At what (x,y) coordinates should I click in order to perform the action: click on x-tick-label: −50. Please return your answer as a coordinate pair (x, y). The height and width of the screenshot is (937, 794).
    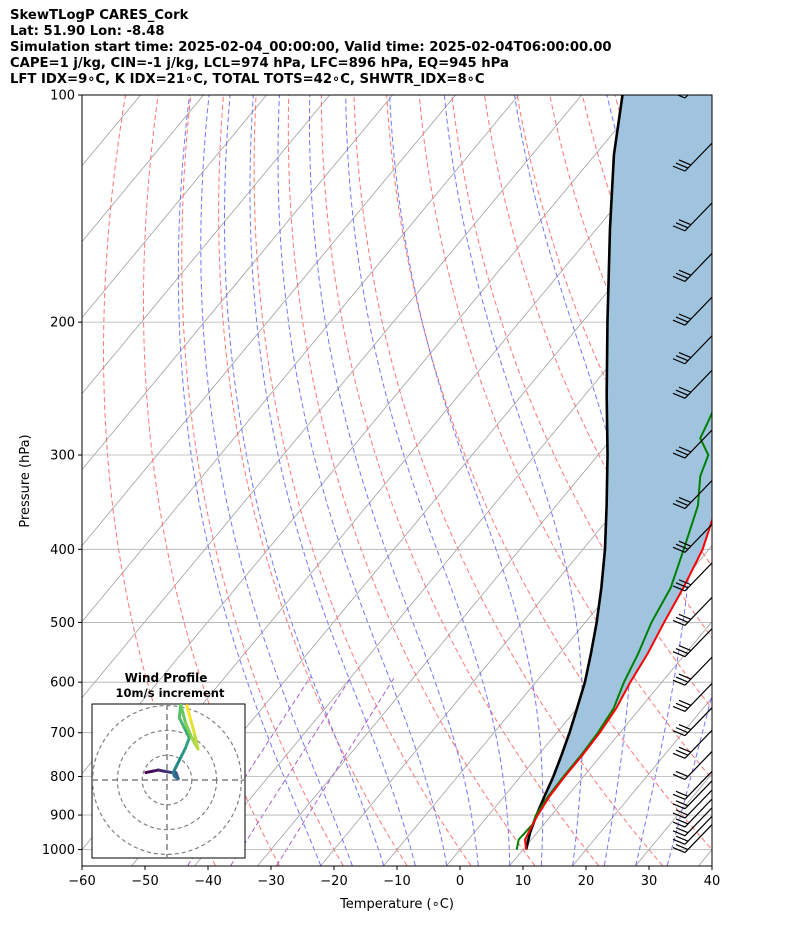
    Looking at the image, I should click on (144, 881).